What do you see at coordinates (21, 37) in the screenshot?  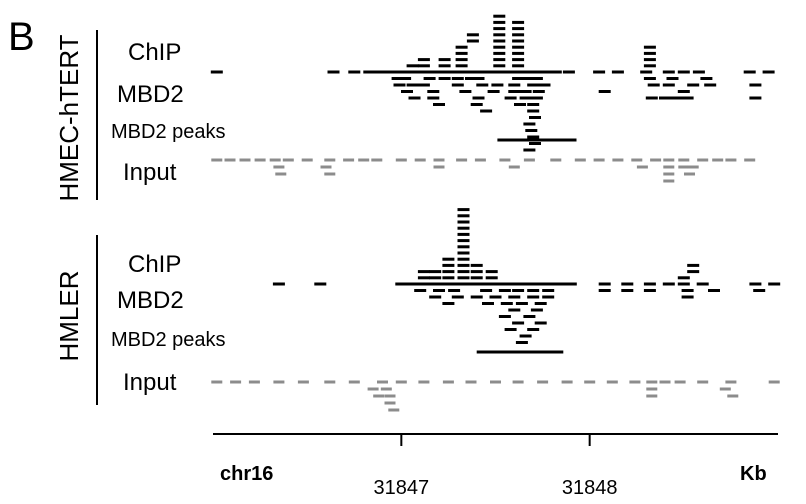 I see `panel-label: B` at bounding box center [21, 37].